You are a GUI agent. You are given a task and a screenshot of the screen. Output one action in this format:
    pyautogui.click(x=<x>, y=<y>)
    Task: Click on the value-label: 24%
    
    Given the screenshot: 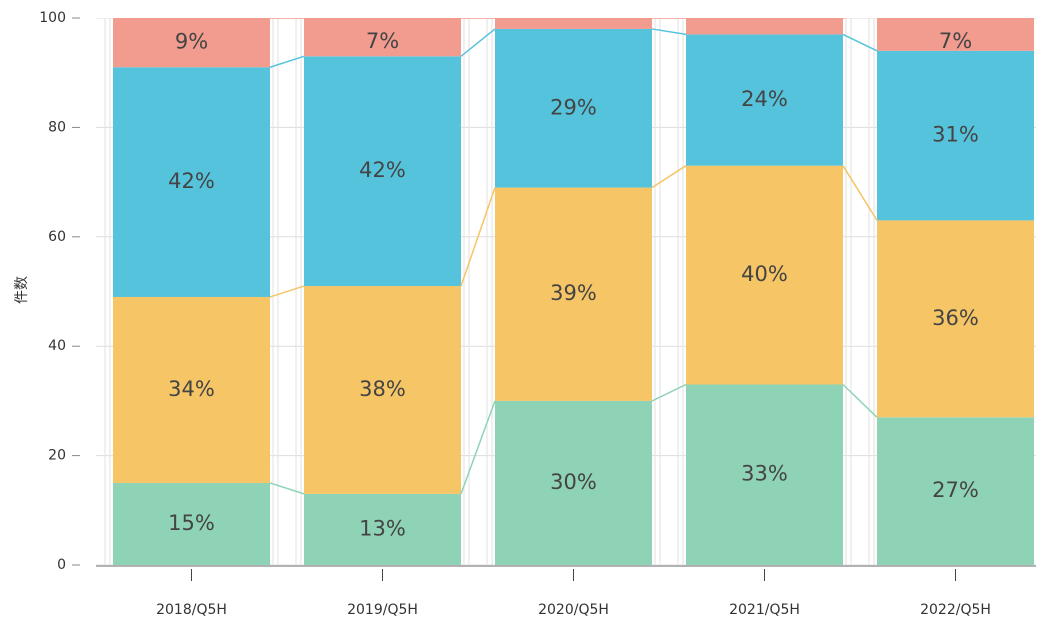 What is the action you would take?
    pyautogui.click(x=764, y=99)
    